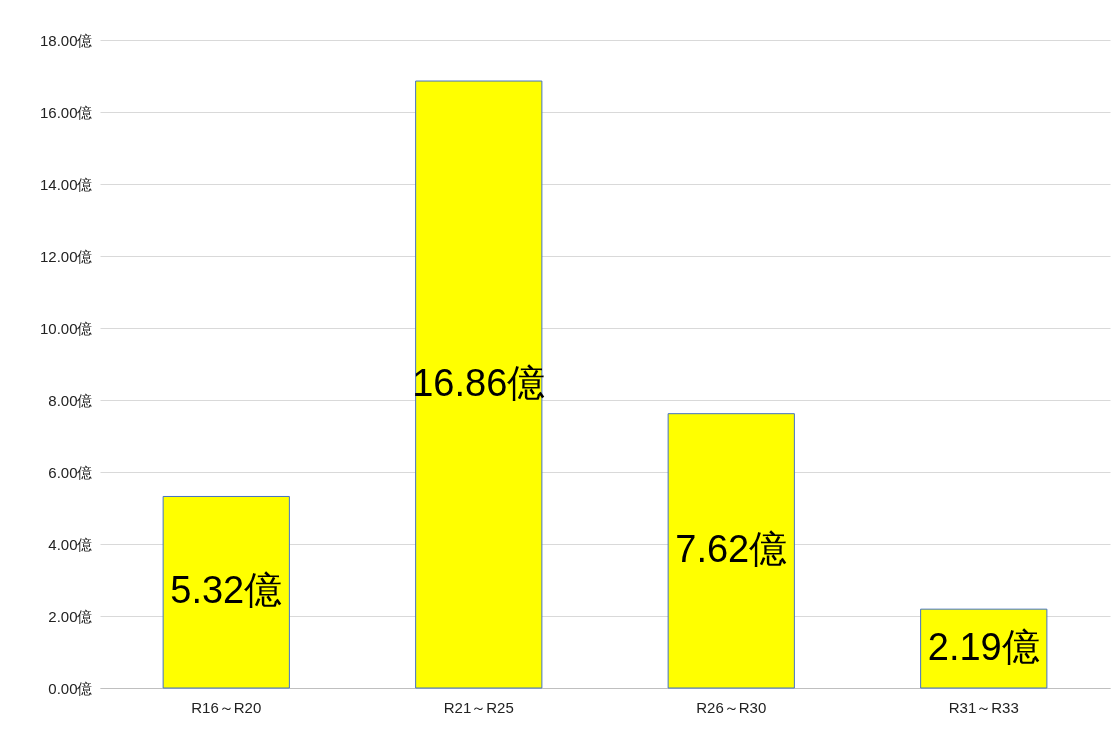 The image size is (1115, 740). I want to click on y-tick-label: 10.00億, so click(66, 328).